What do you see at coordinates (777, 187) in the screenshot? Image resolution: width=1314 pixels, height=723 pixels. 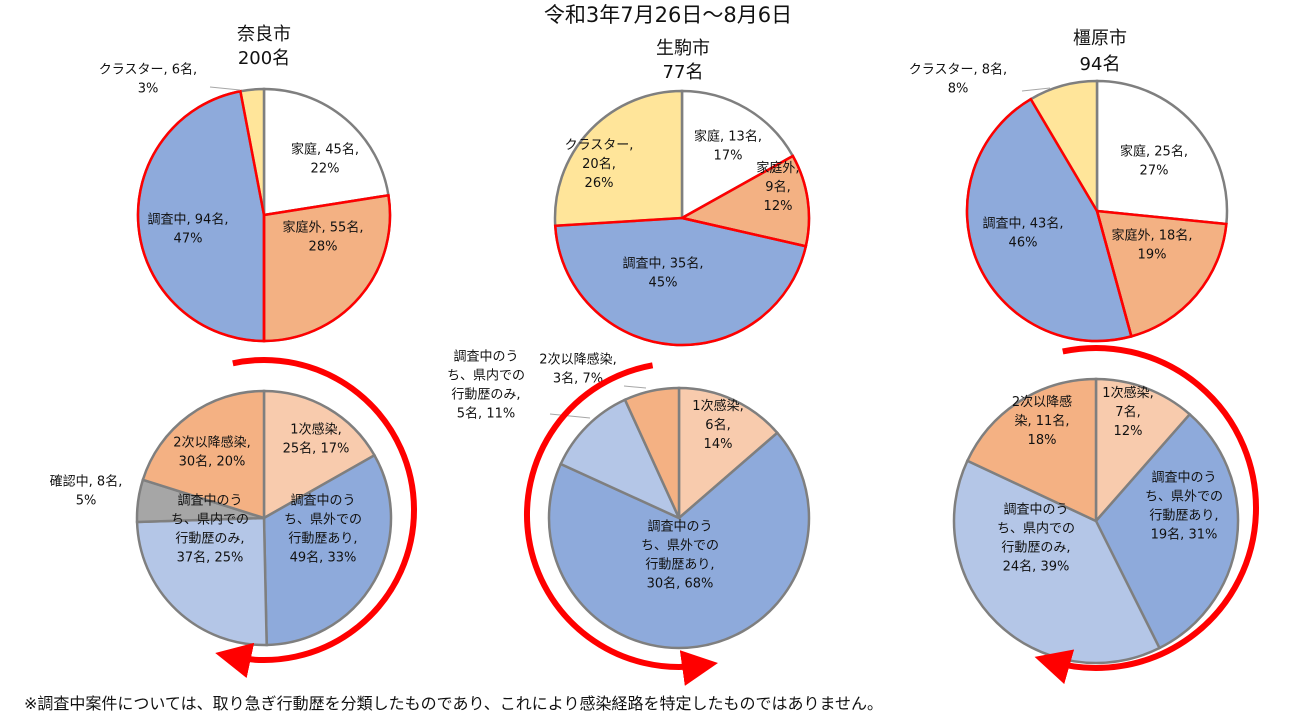 I see `pie-data-label: 家庭外, 9名, 12%` at bounding box center [777, 187].